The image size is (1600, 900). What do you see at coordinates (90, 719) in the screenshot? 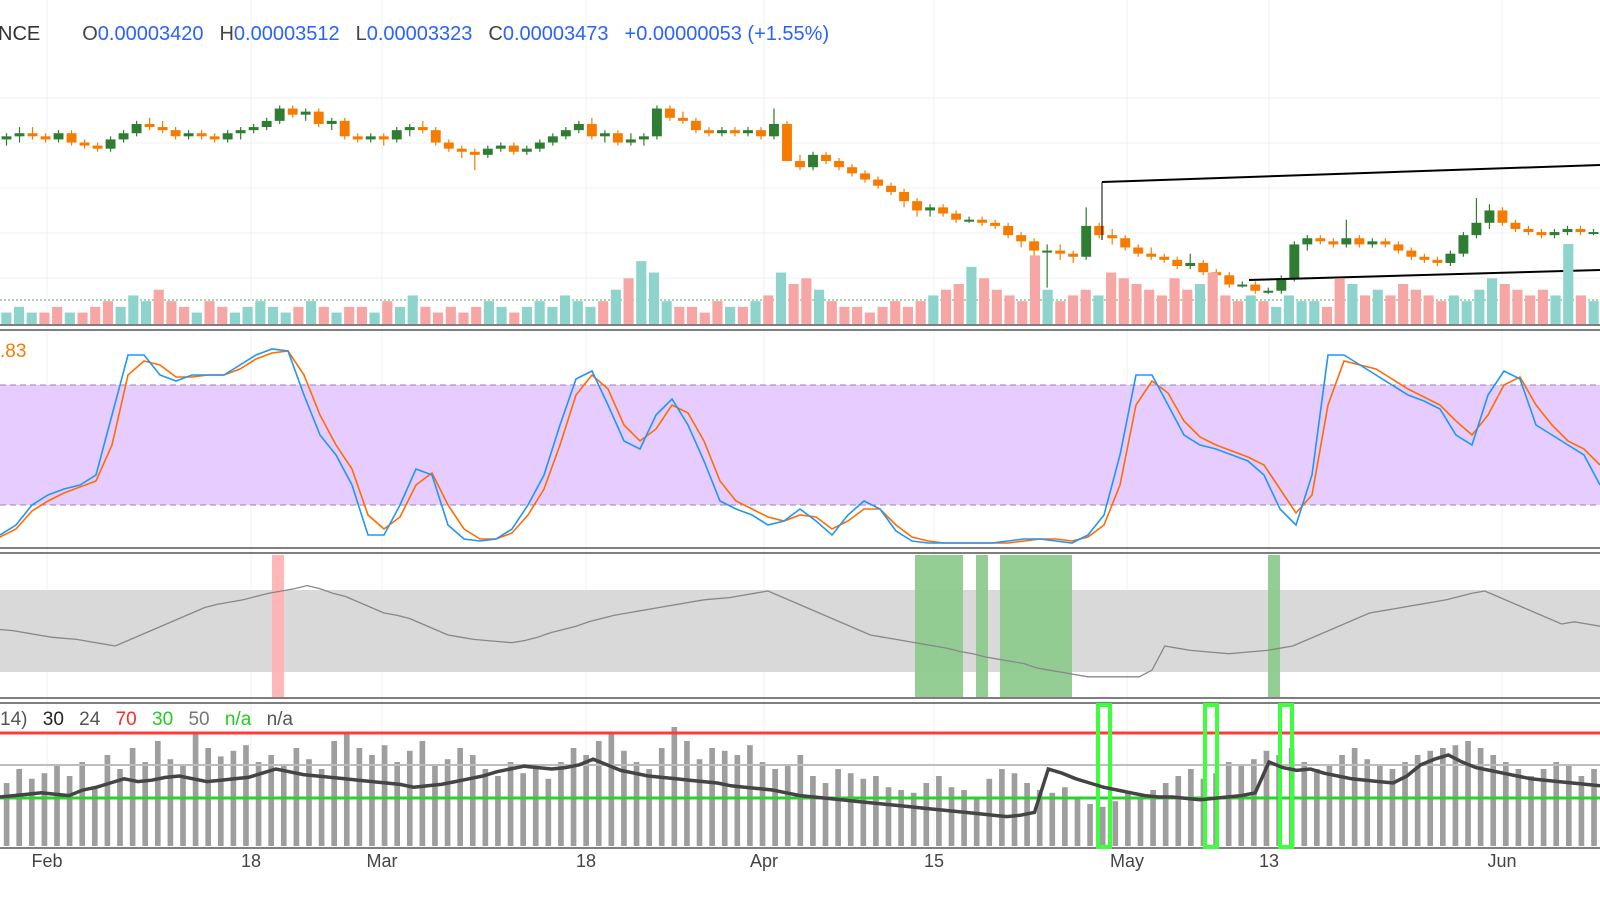
I see `rsi-legend-value: 24` at bounding box center [90, 719].